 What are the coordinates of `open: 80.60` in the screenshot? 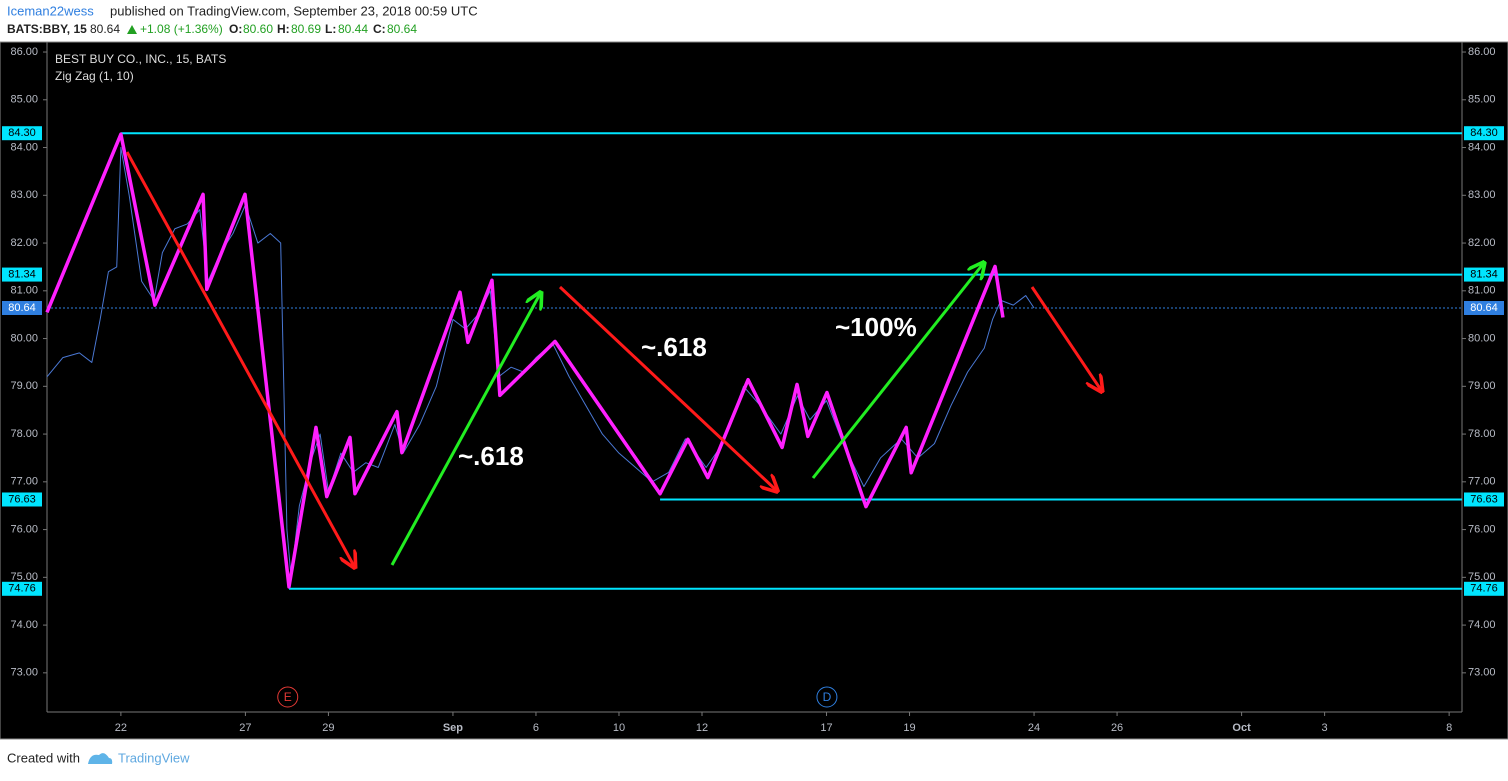 It's located at (258, 29).